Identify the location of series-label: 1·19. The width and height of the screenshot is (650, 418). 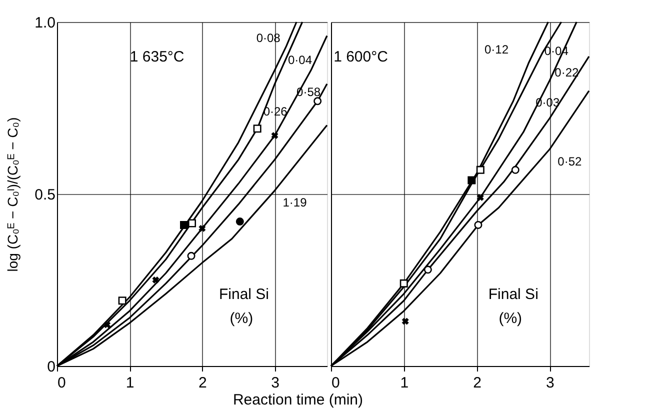
(295, 203).